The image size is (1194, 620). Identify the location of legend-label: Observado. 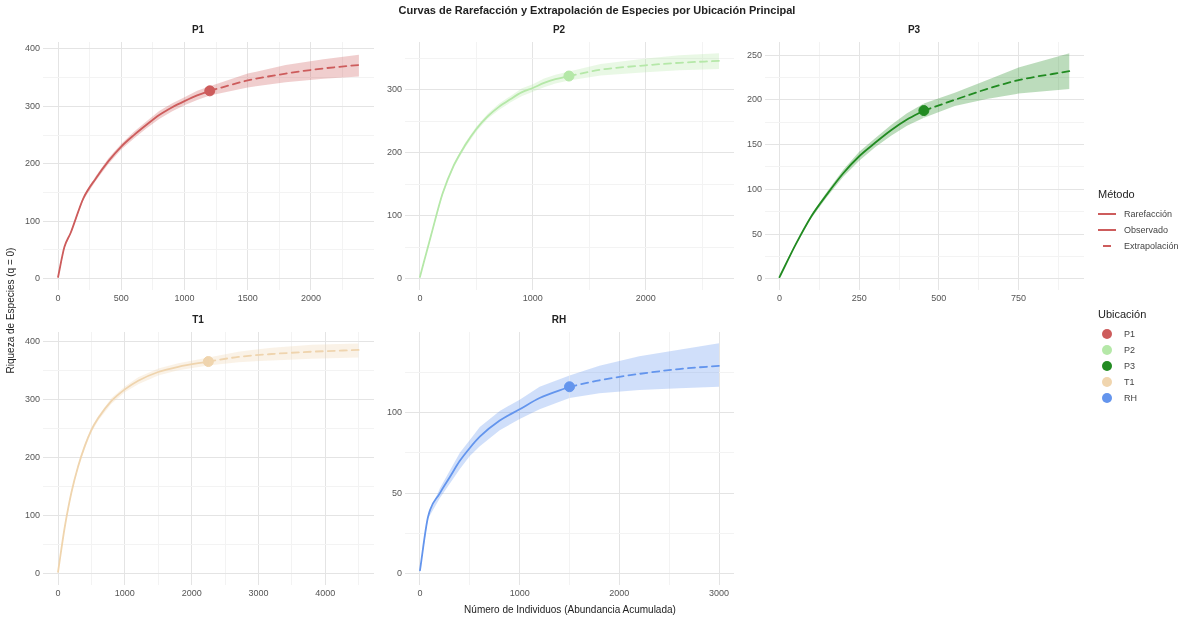
(1146, 230).